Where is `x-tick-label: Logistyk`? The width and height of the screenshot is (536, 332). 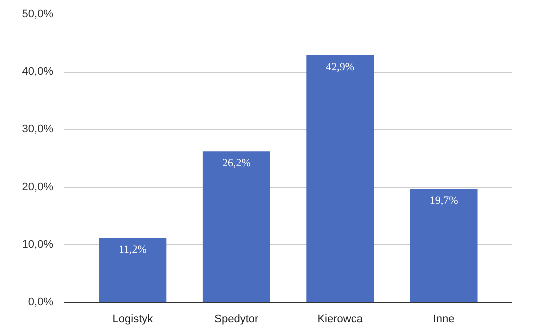
x-tick-label: Logistyk is located at coordinates (133, 320).